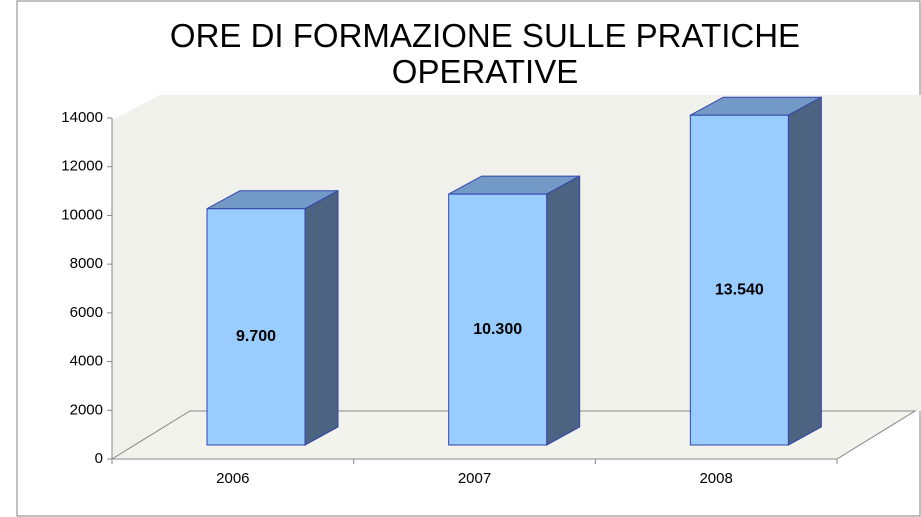 The width and height of the screenshot is (921, 517). What do you see at coordinates (99, 458) in the screenshot?
I see `y-tick-label: 0` at bounding box center [99, 458].